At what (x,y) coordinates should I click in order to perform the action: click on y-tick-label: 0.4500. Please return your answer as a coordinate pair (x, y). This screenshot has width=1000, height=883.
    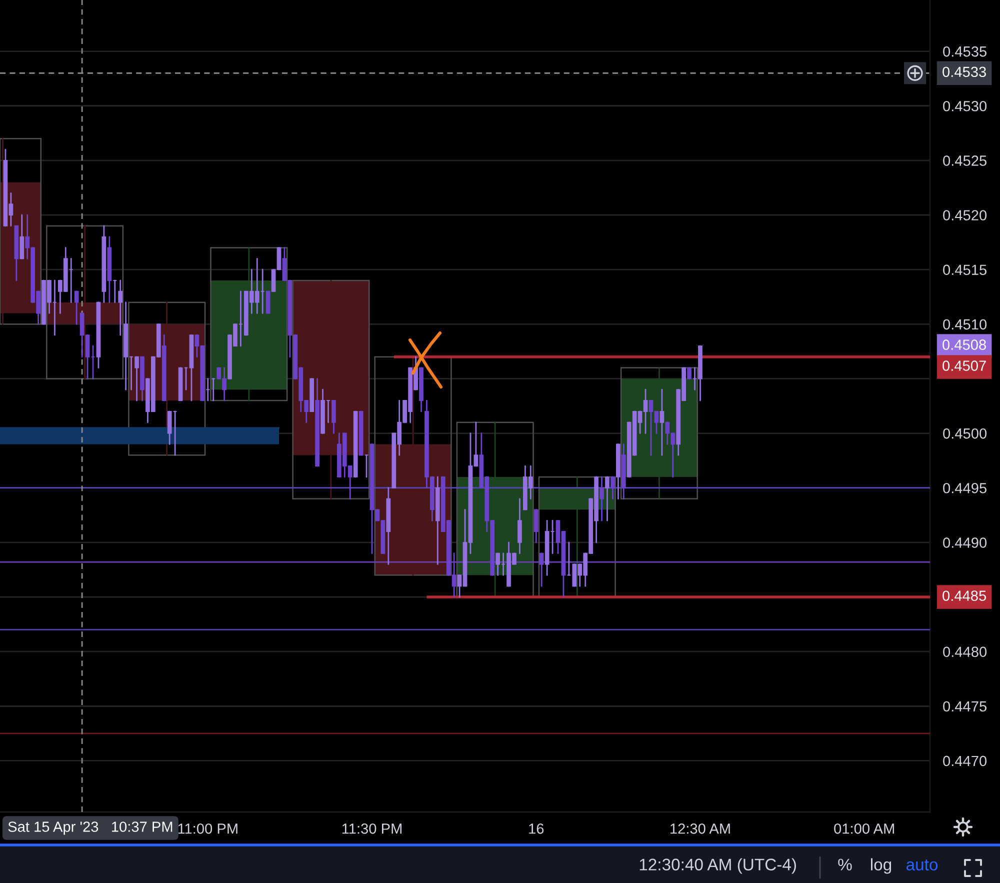
    Looking at the image, I should click on (965, 433).